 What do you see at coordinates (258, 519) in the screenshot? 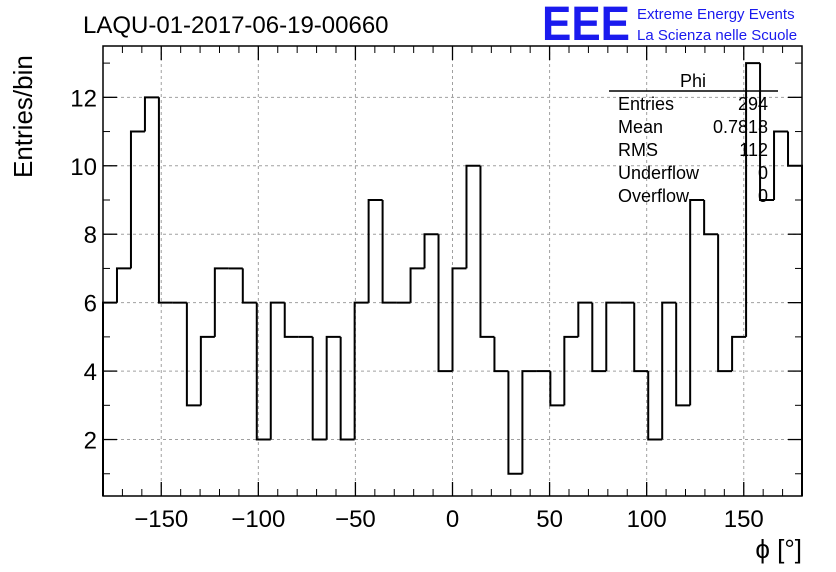
I see `x-tick-label: −100` at bounding box center [258, 519].